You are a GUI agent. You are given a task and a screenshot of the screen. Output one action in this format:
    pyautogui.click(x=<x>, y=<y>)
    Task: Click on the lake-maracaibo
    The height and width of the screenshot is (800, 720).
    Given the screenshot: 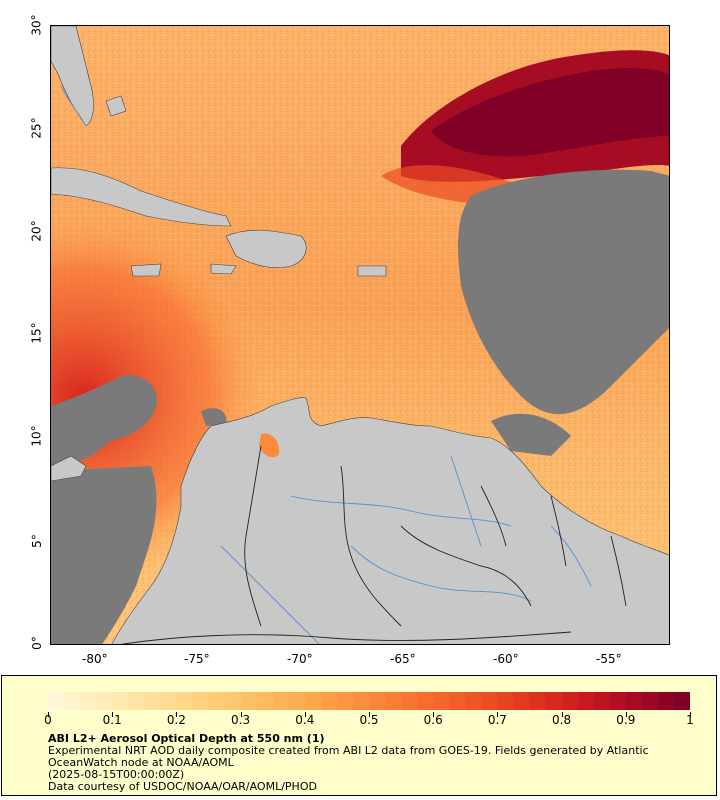 What is the action you would take?
    pyautogui.click(x=269, y=445)
    